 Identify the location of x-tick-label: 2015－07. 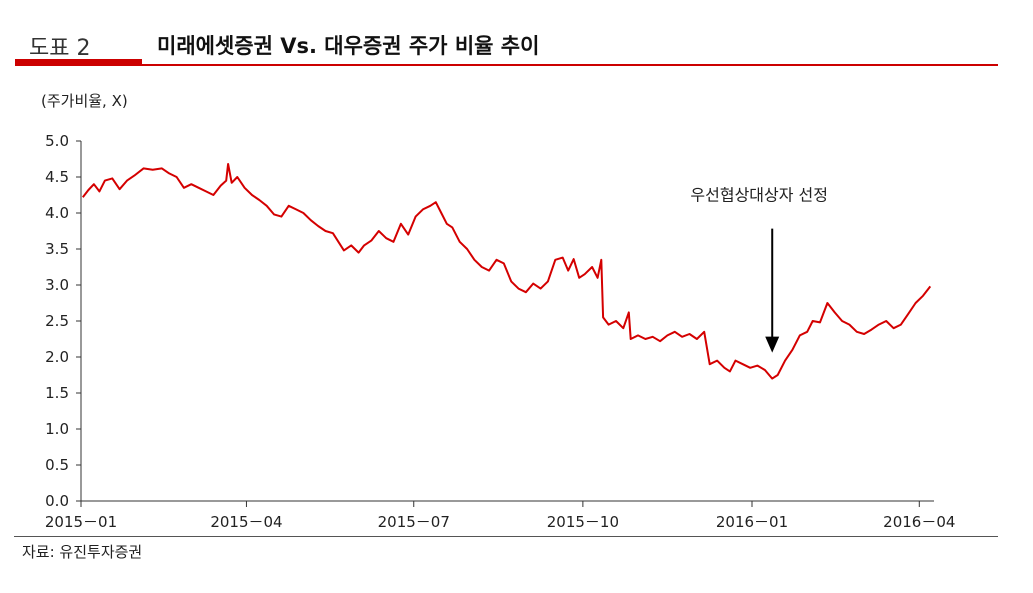
(414, 522).